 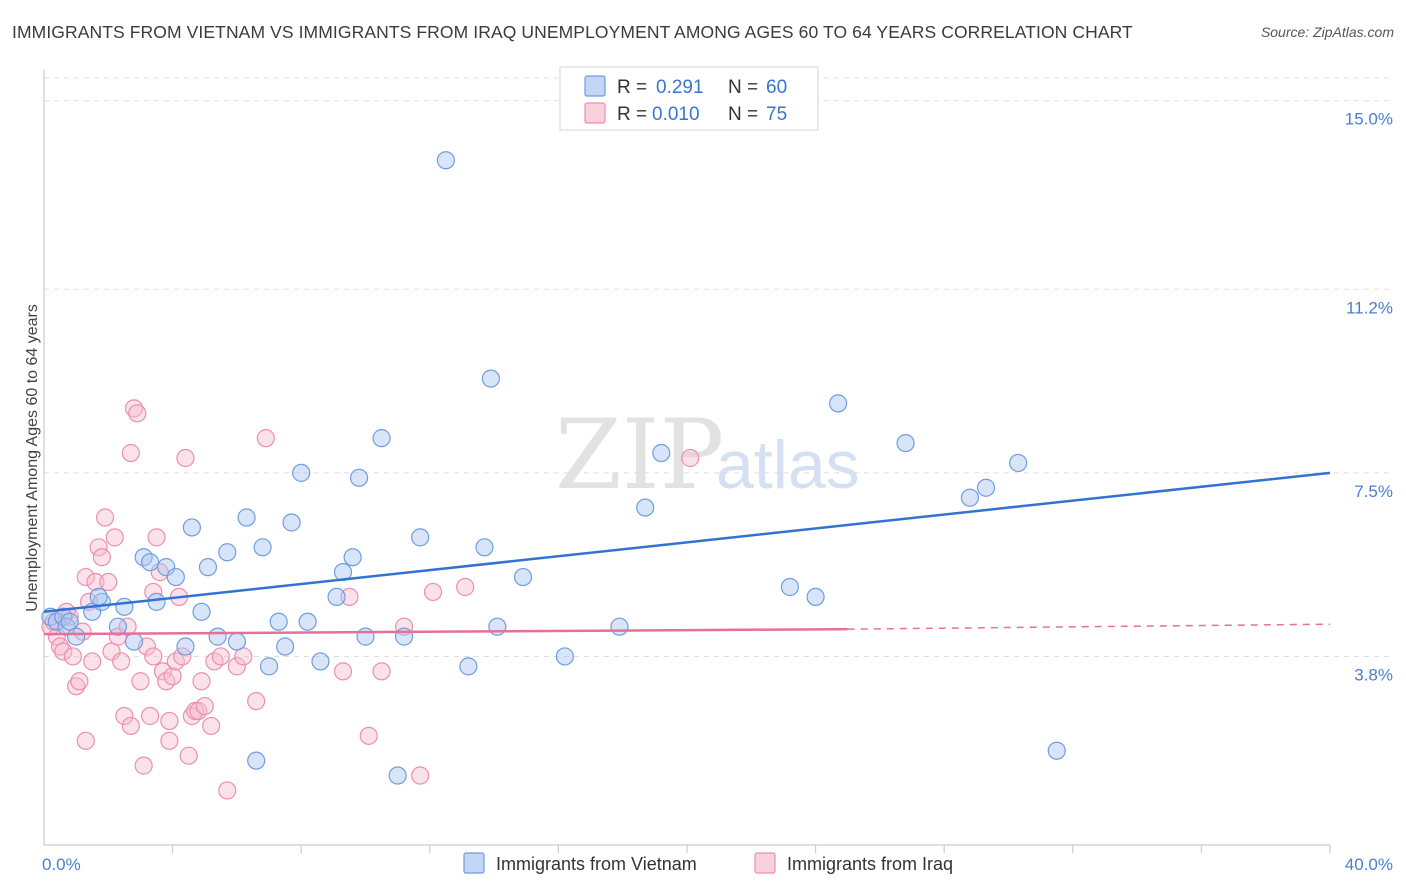 What do you see at coordinates (639, 455) in the screenshot?
I see `watermark-zip: ZIP` at bounding box center [639, 455].